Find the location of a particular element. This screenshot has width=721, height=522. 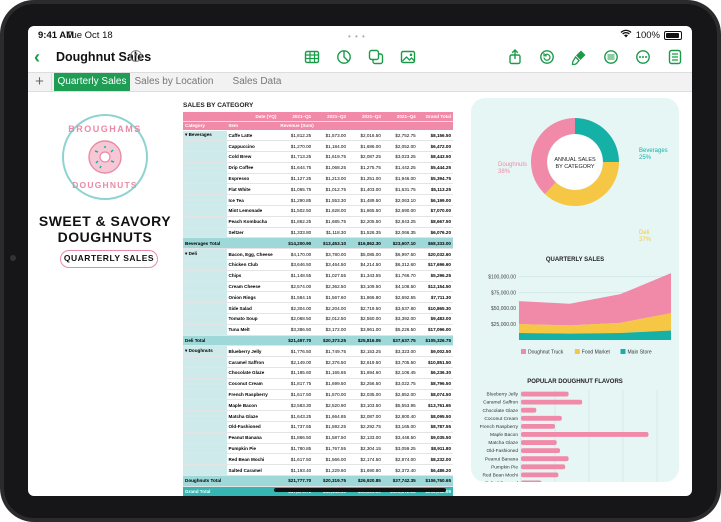

title-chevron-down-icon: ▾ is located at coordinates (136, 56).